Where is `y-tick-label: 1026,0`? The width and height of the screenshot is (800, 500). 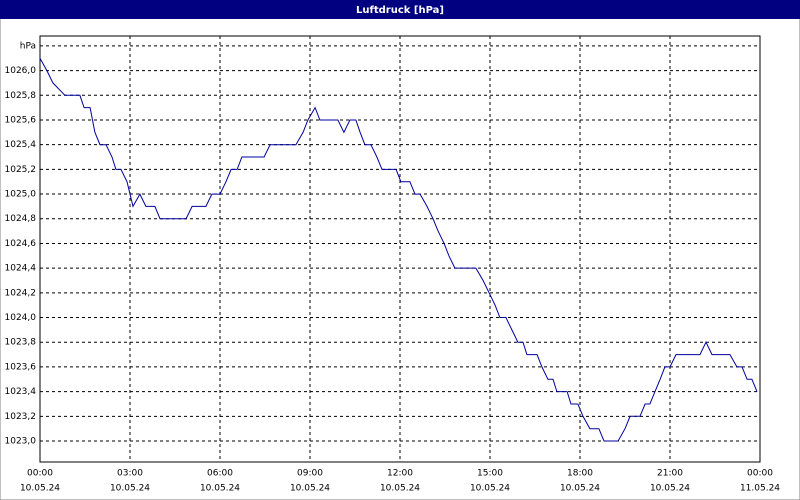
y-tick-label: 1026,0 is located at coordinates (21, 71).